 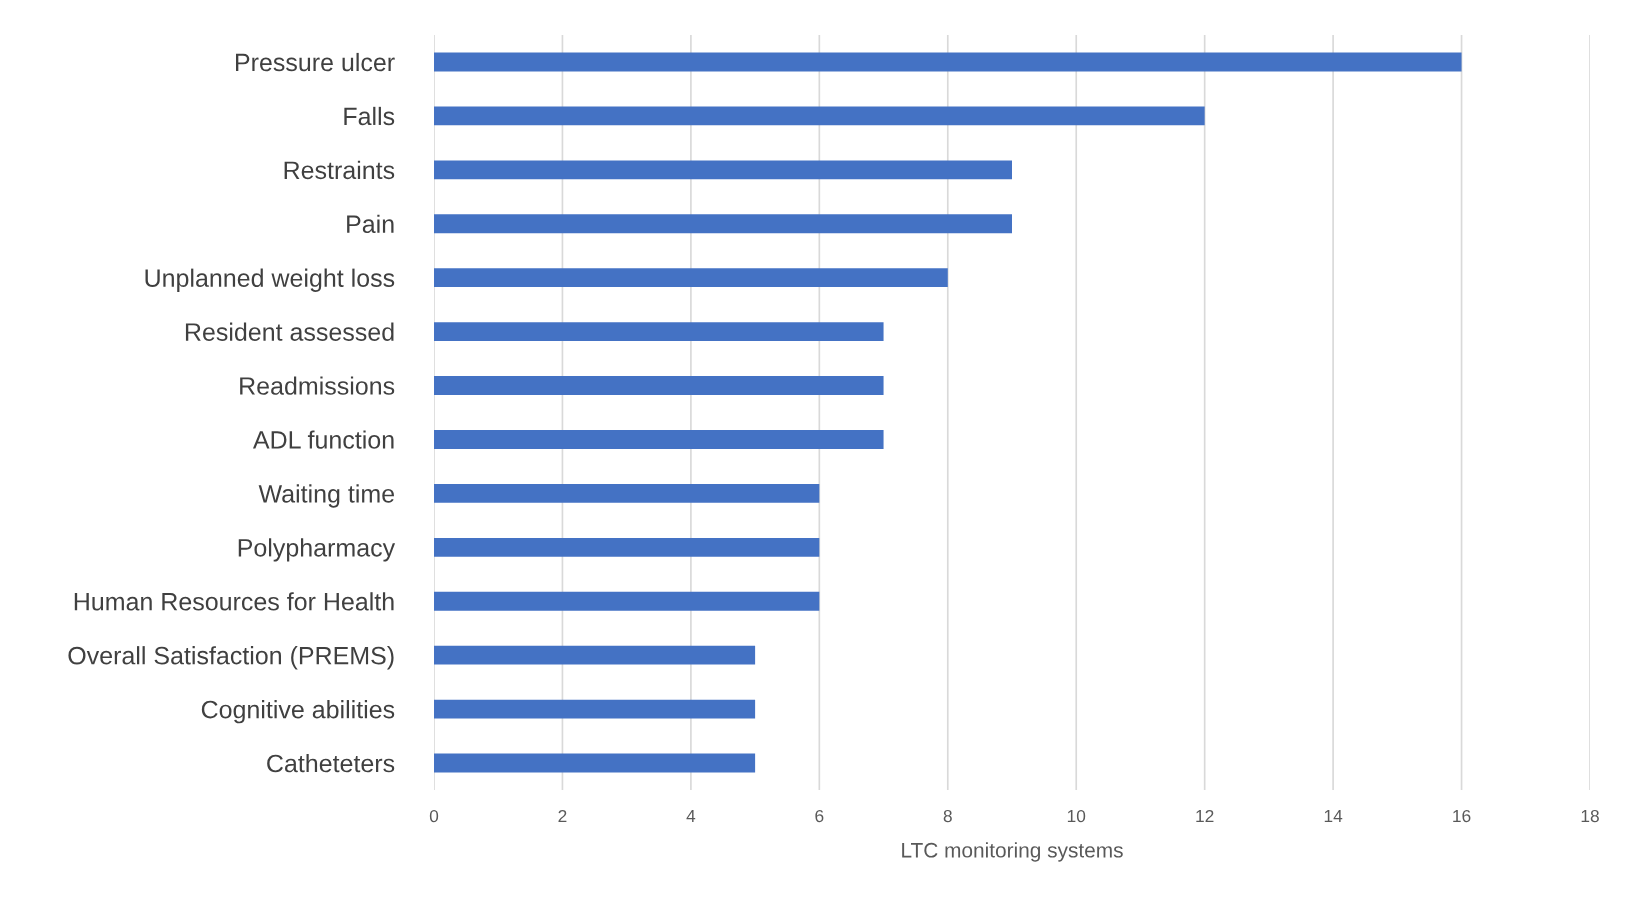 What do you see at coordinates (1205, 816) in the screenshot?
I see `x-tick-label: 12` at bounding box center [1205, 816].